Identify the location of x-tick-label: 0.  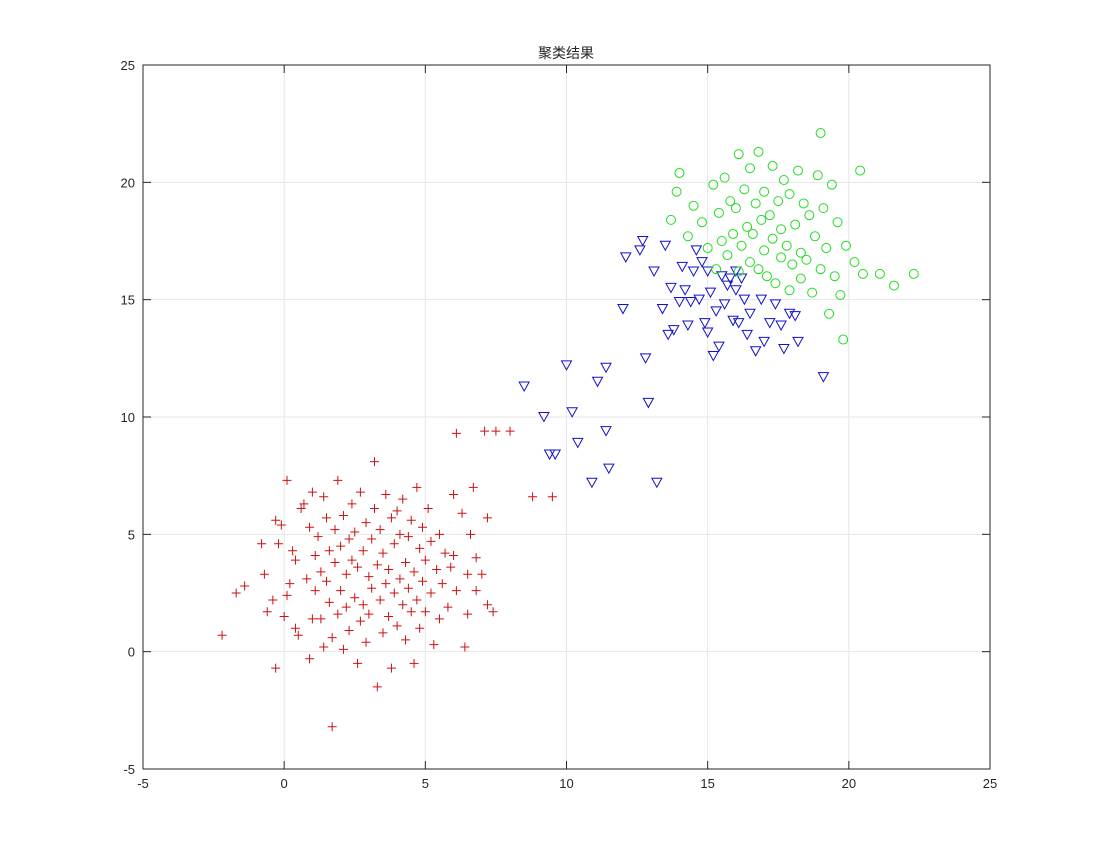
(284, 783).